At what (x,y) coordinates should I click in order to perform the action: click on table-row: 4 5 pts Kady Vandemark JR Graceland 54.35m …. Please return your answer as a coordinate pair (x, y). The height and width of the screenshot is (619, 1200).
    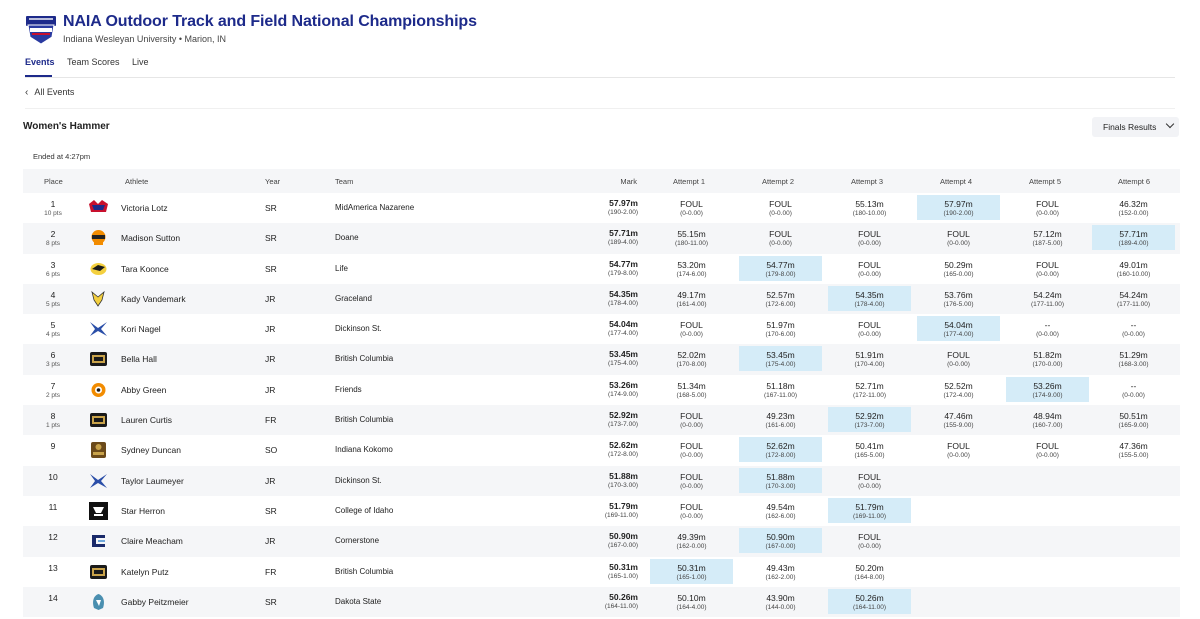
    Looking at the image, I should click on (601, 299).